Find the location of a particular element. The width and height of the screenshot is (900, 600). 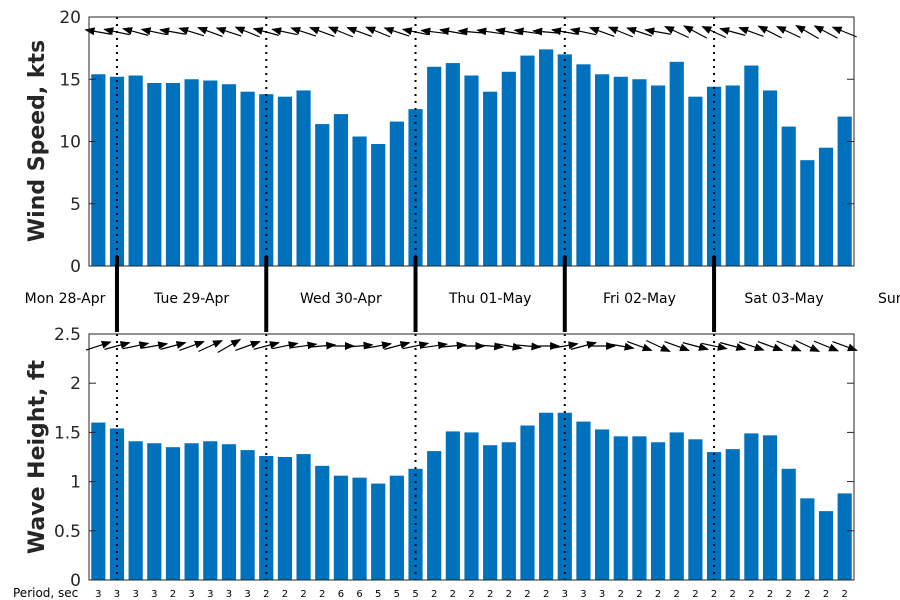

wind-y-axis-label: Wind Speed, kts is located at coordinates (37, 141).